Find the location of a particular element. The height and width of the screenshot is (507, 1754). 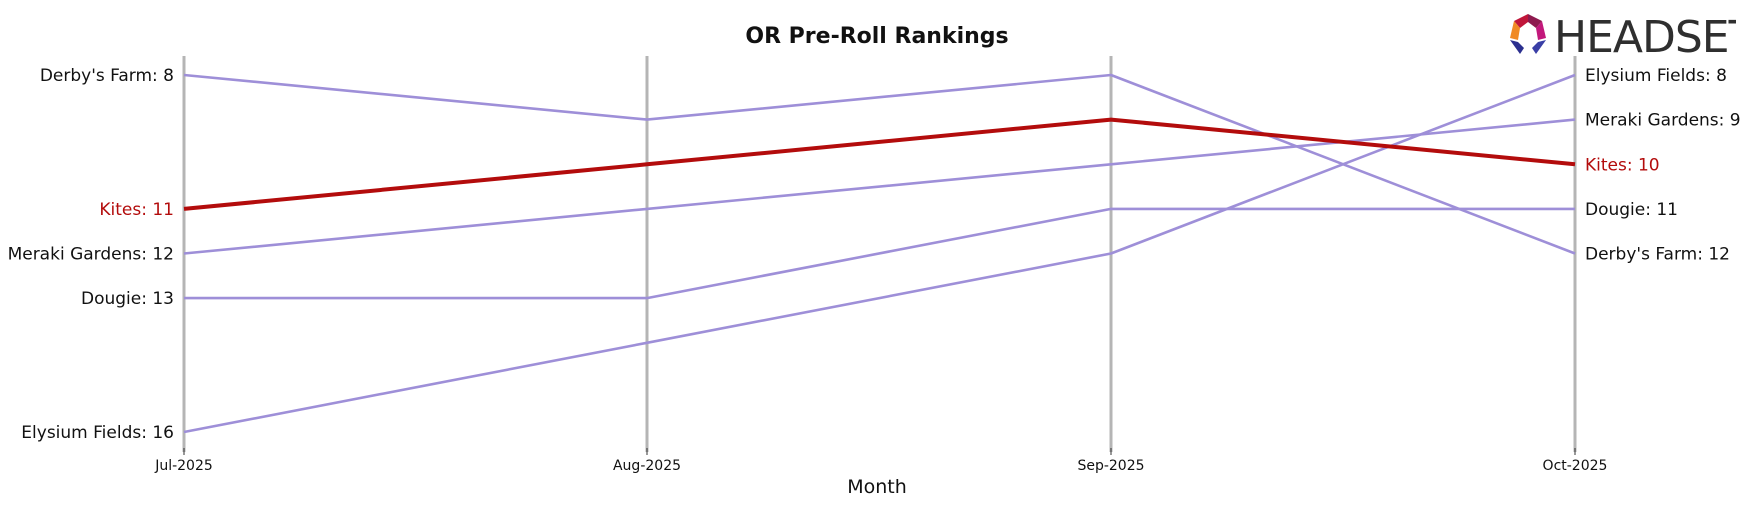

x-tick-label-aug-2025: Aug-2025 is located at coordinates (647, 466).